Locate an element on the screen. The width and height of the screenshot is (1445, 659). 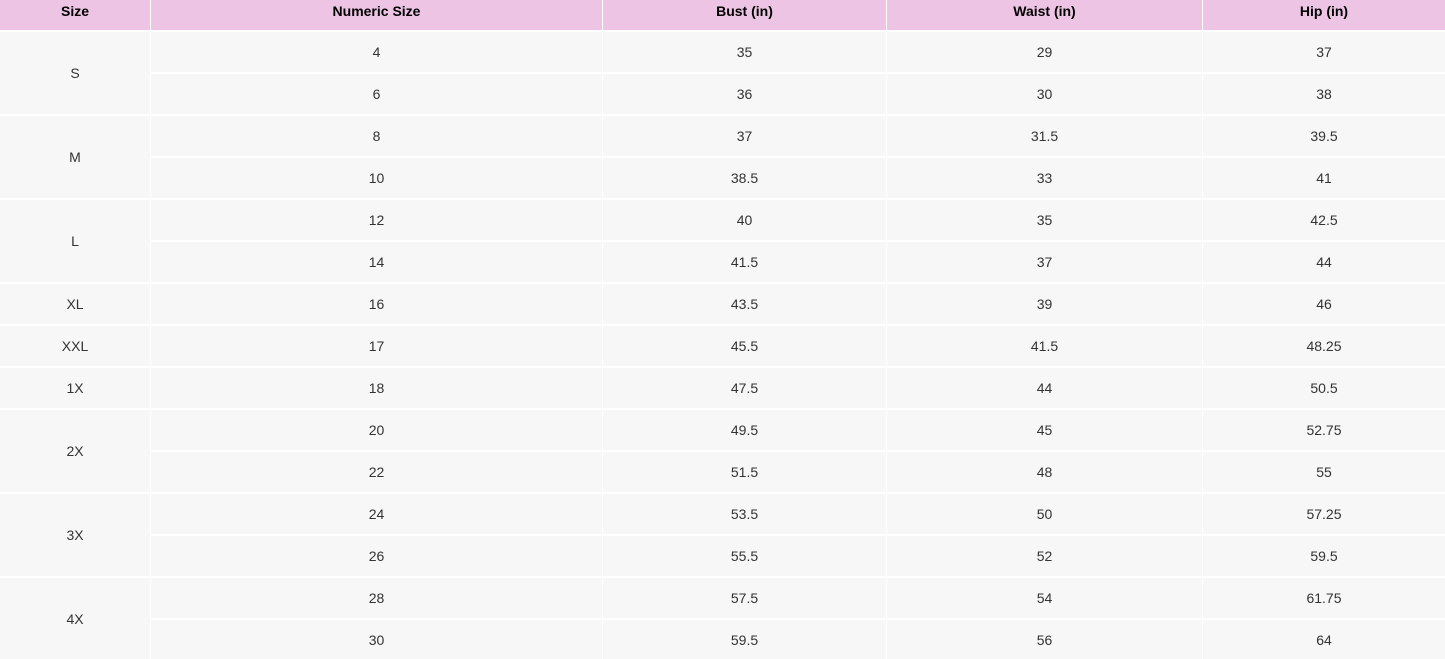
table-row: M 8 37 31.5 39.5 is located at coordinates (722, 157).